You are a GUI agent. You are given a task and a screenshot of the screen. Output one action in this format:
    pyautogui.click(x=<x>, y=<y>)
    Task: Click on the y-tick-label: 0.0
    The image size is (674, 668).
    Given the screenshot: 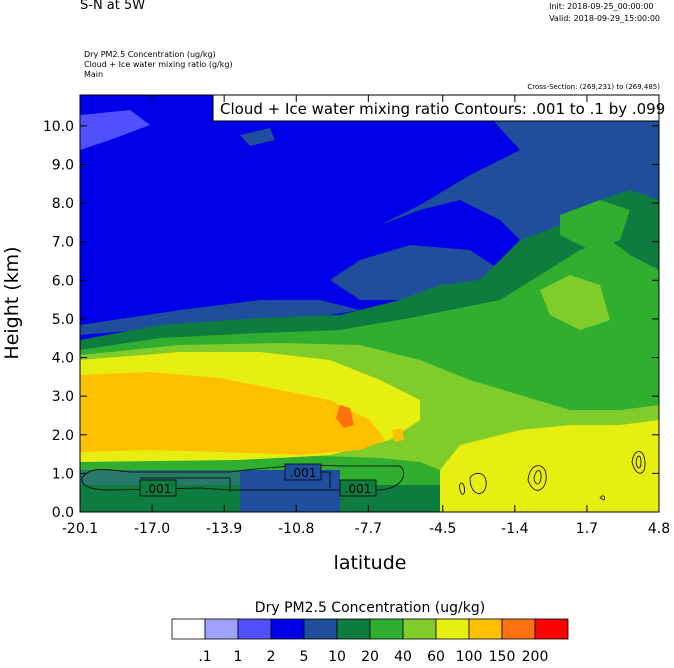 What is the action you would take?
    pyautogui.click(x=63, y=513)
    